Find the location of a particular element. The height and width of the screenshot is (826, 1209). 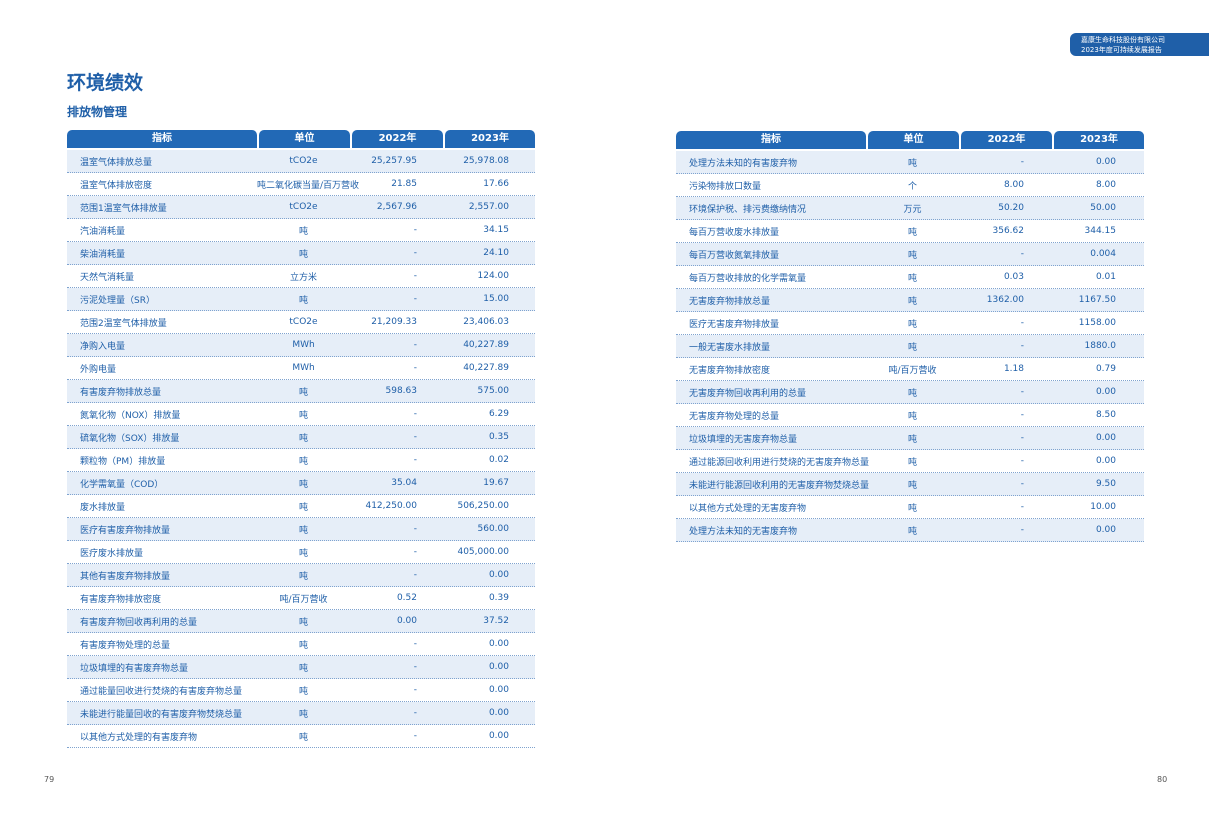

table-row: 净购入电量 MWh - 40,227.89 is located at coordinates (301, 345).